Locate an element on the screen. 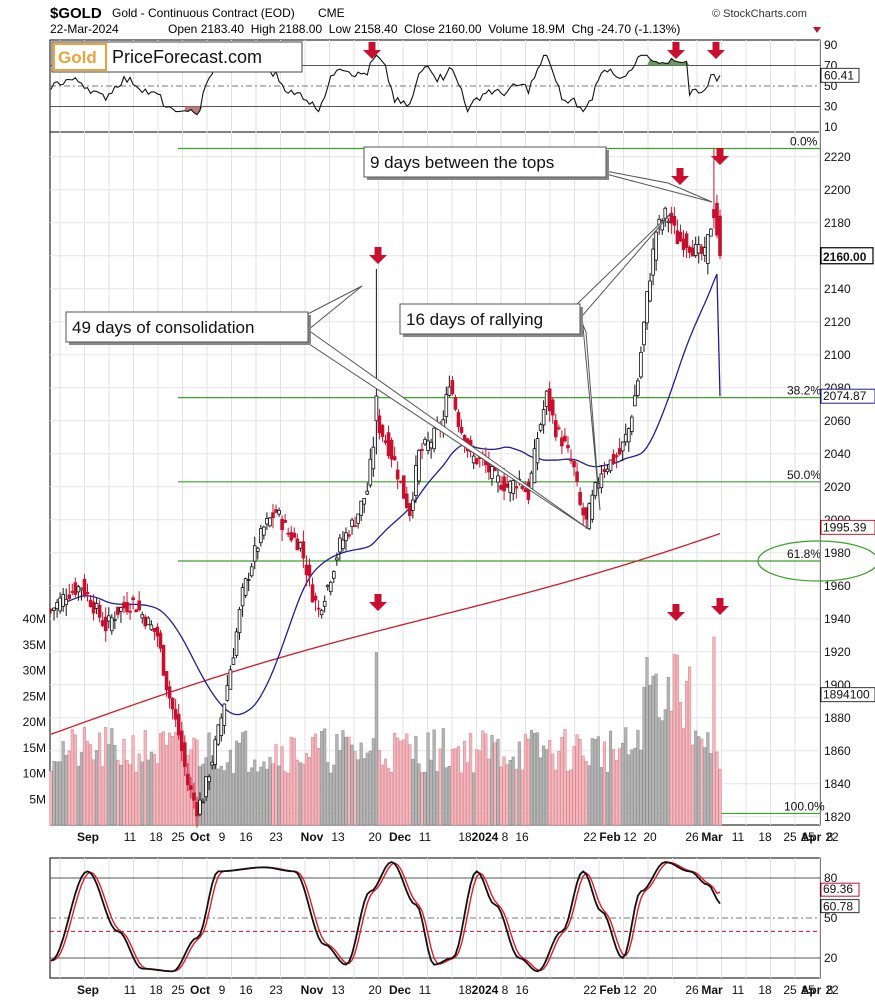 This screenshot has width=875, height=1000. fib-level-label: 38.2% is located at coordinates (804, 391).